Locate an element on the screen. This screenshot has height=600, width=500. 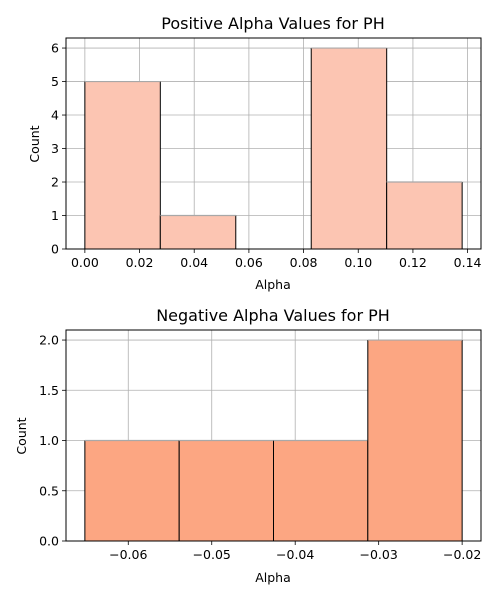
y-tick-label: 0.0 is located at coordinates (49, 541).